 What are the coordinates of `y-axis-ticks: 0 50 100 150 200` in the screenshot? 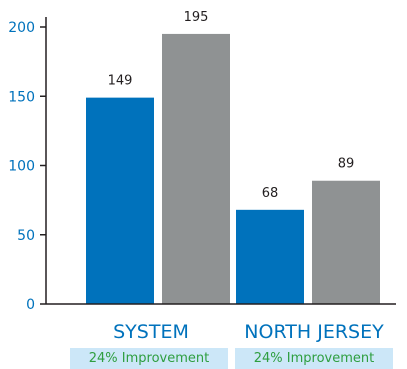 It's located at (27, 166).